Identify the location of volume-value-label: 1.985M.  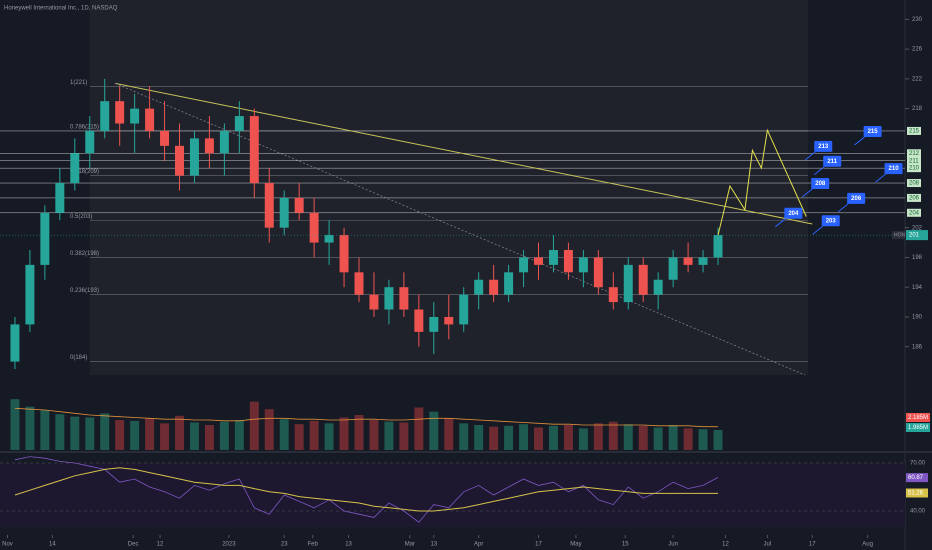
(918, 428).